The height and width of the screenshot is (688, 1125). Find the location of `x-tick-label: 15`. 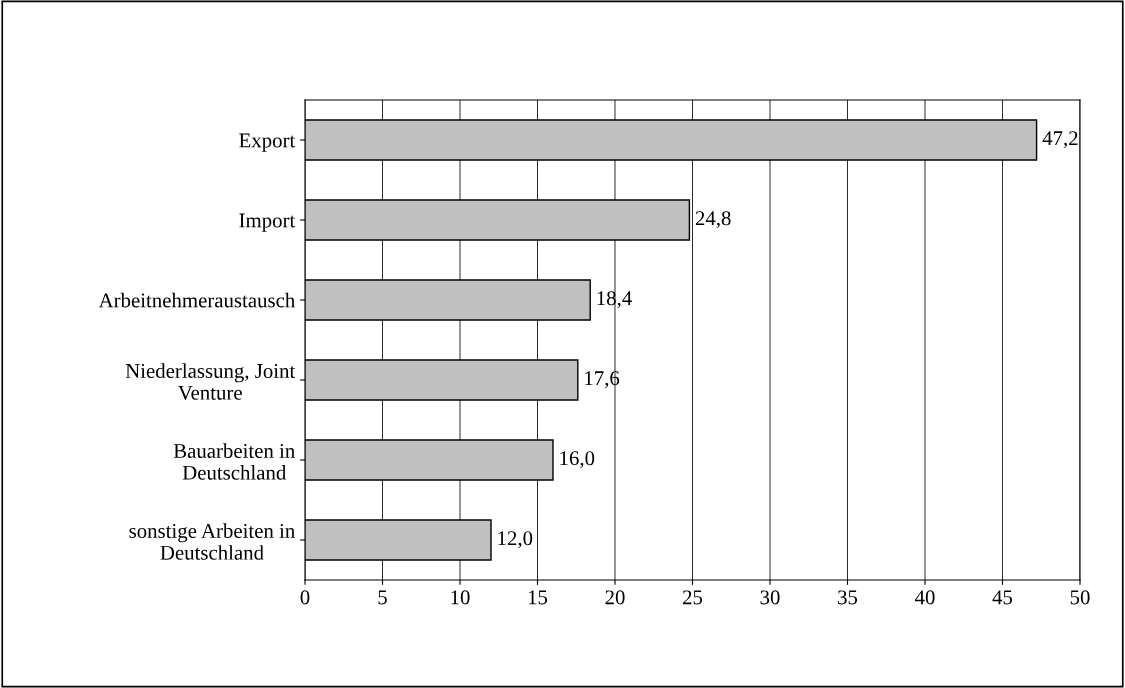

x-tick-label: 15 is located at coordinates (538, 597).